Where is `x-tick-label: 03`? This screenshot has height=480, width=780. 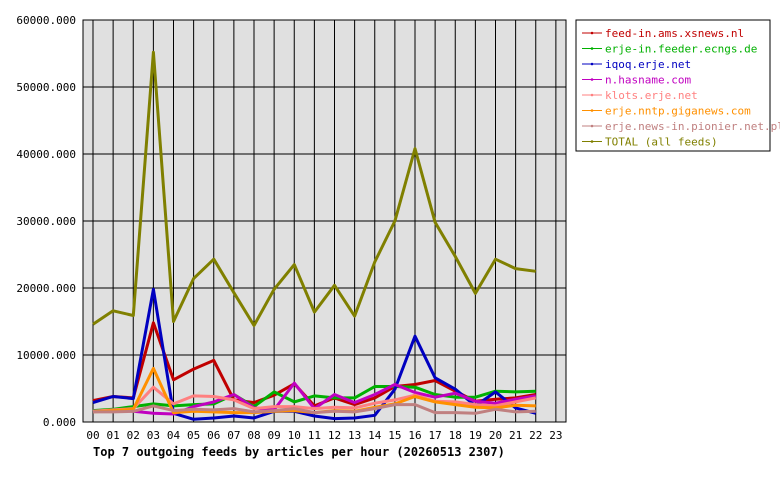 x-tick-label: 03 is located at coordinates (153, 435).